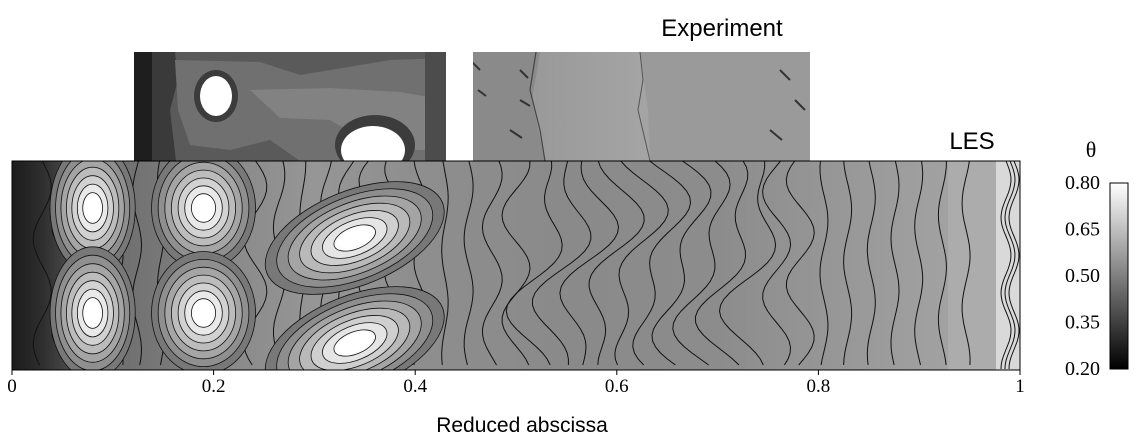  Describe the element at coordinates (214, 386) in the screenshot. I see `x-tick-label: 0.2` at that location.